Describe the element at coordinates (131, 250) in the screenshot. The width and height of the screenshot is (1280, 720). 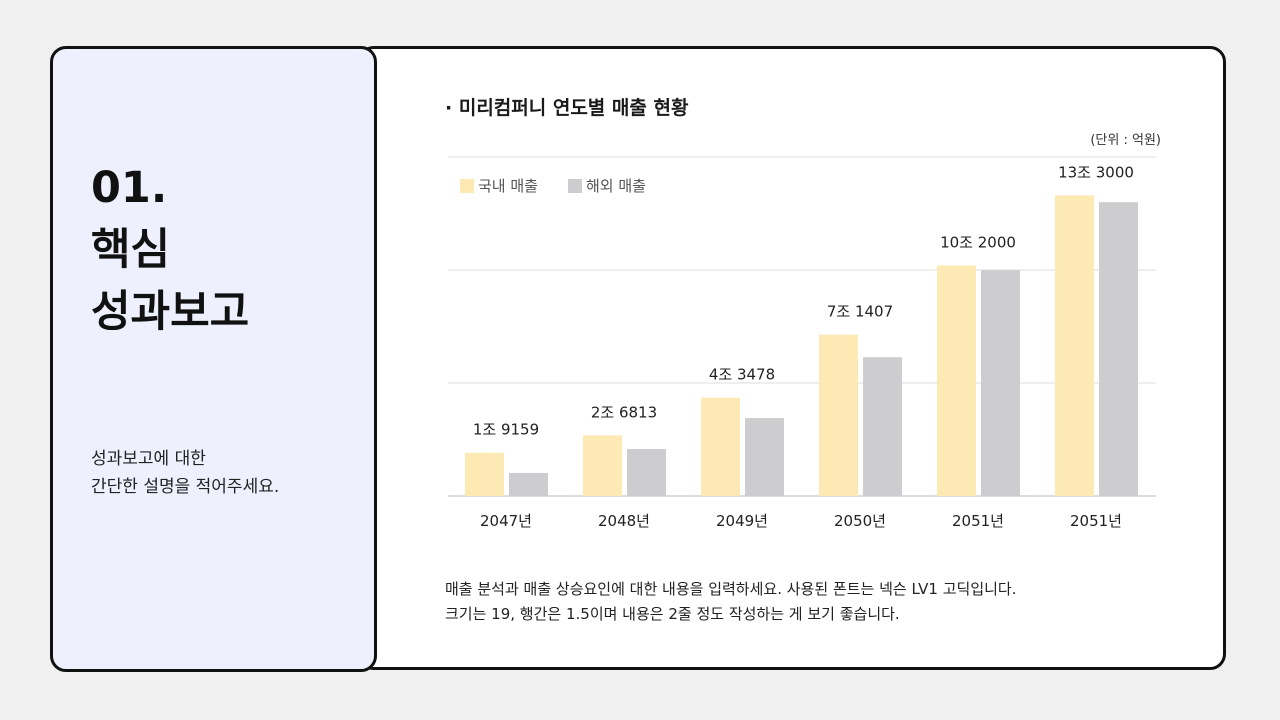
I see `section-title-line: 핵심` at that location.